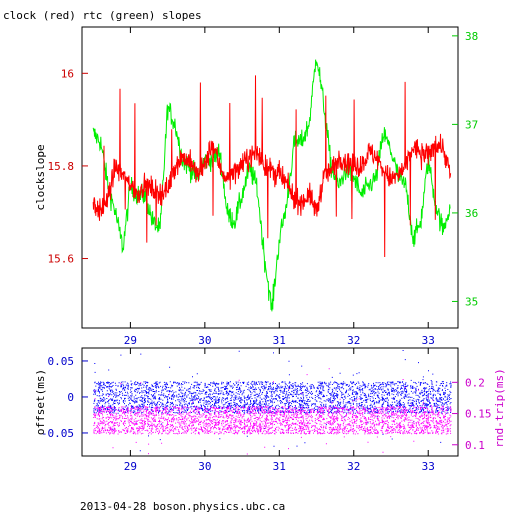  I want to click on y-left-tick-label: 16, so click(67, 73).